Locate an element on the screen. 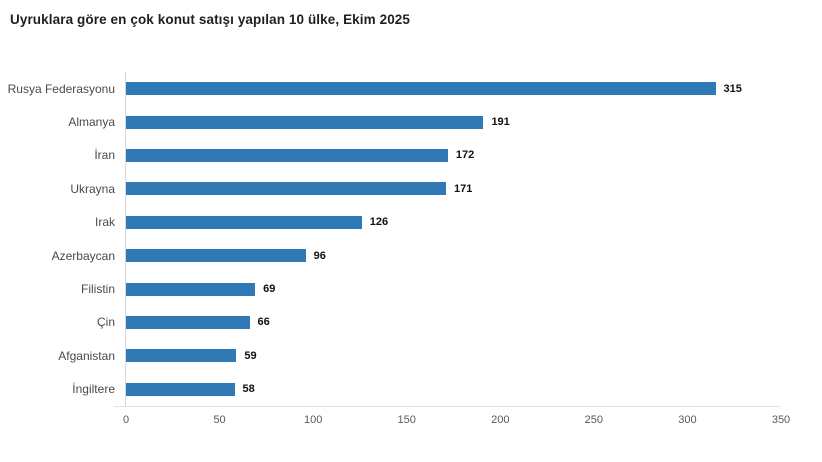 Image resolution: width=822 pixels, height=462 pixels. bar-row: Afganistan 59 is located at coordinates (390, 356).